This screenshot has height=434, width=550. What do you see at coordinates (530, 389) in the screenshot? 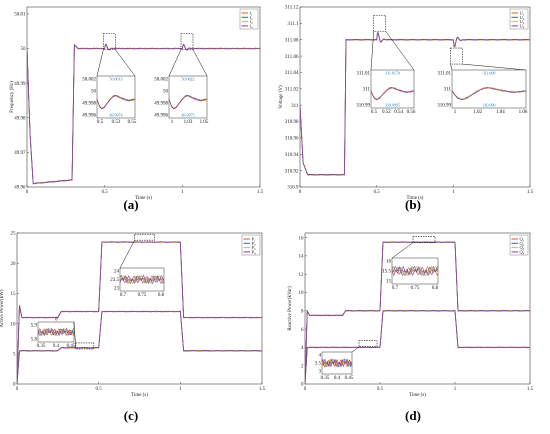
I see `x-tick-label: 1.5` at bounding box center [530, 389].